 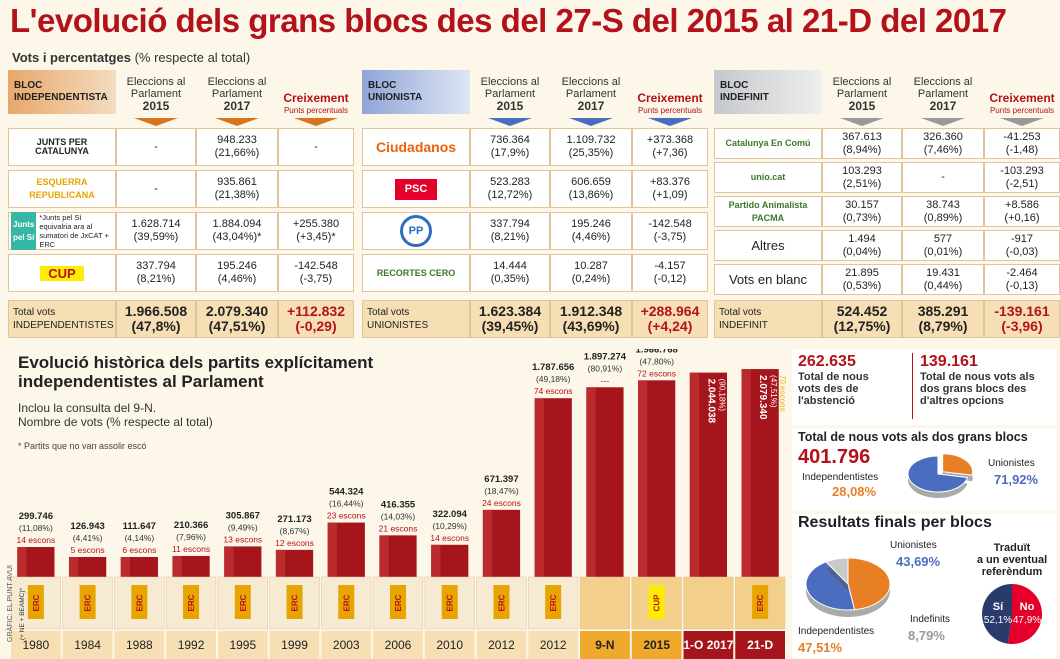 I want to click on bar-seats-label: ---, so click(x=605, y=380).